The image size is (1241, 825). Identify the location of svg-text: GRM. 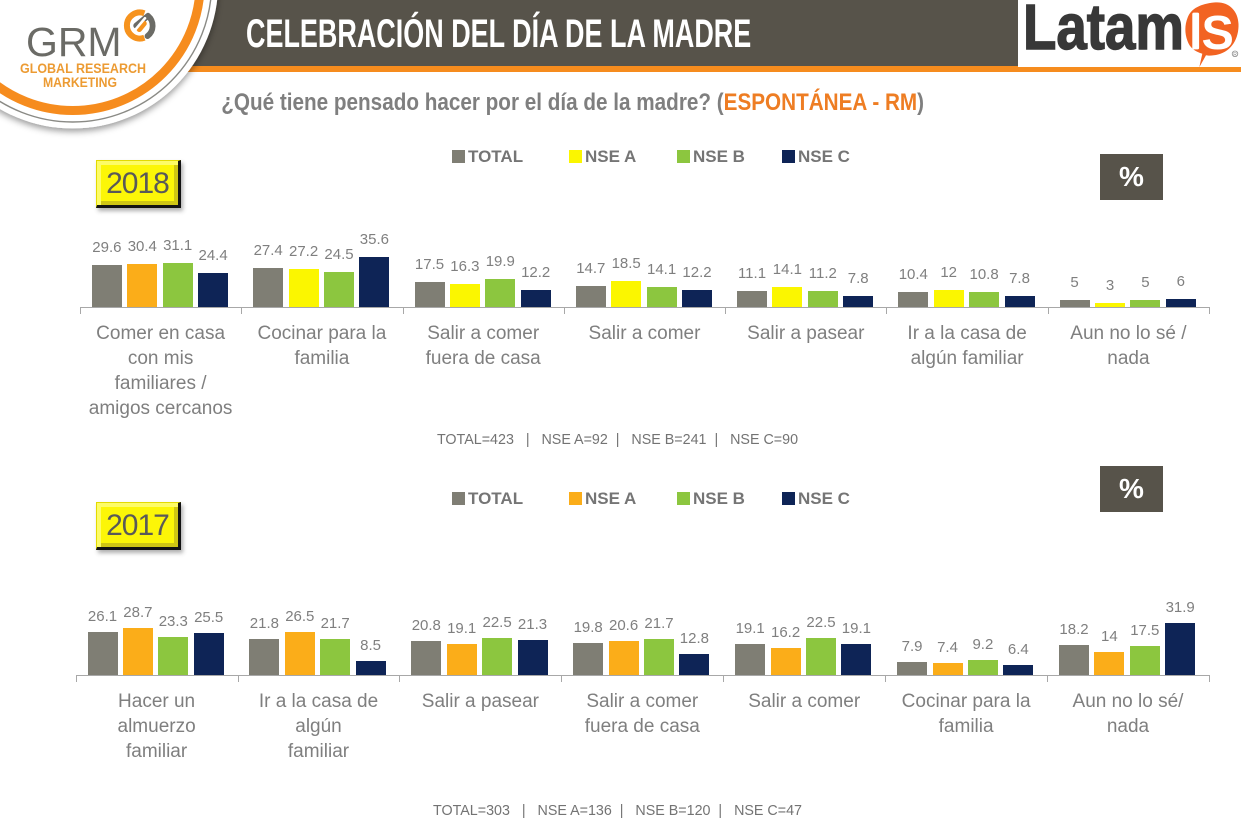
(74, 42).